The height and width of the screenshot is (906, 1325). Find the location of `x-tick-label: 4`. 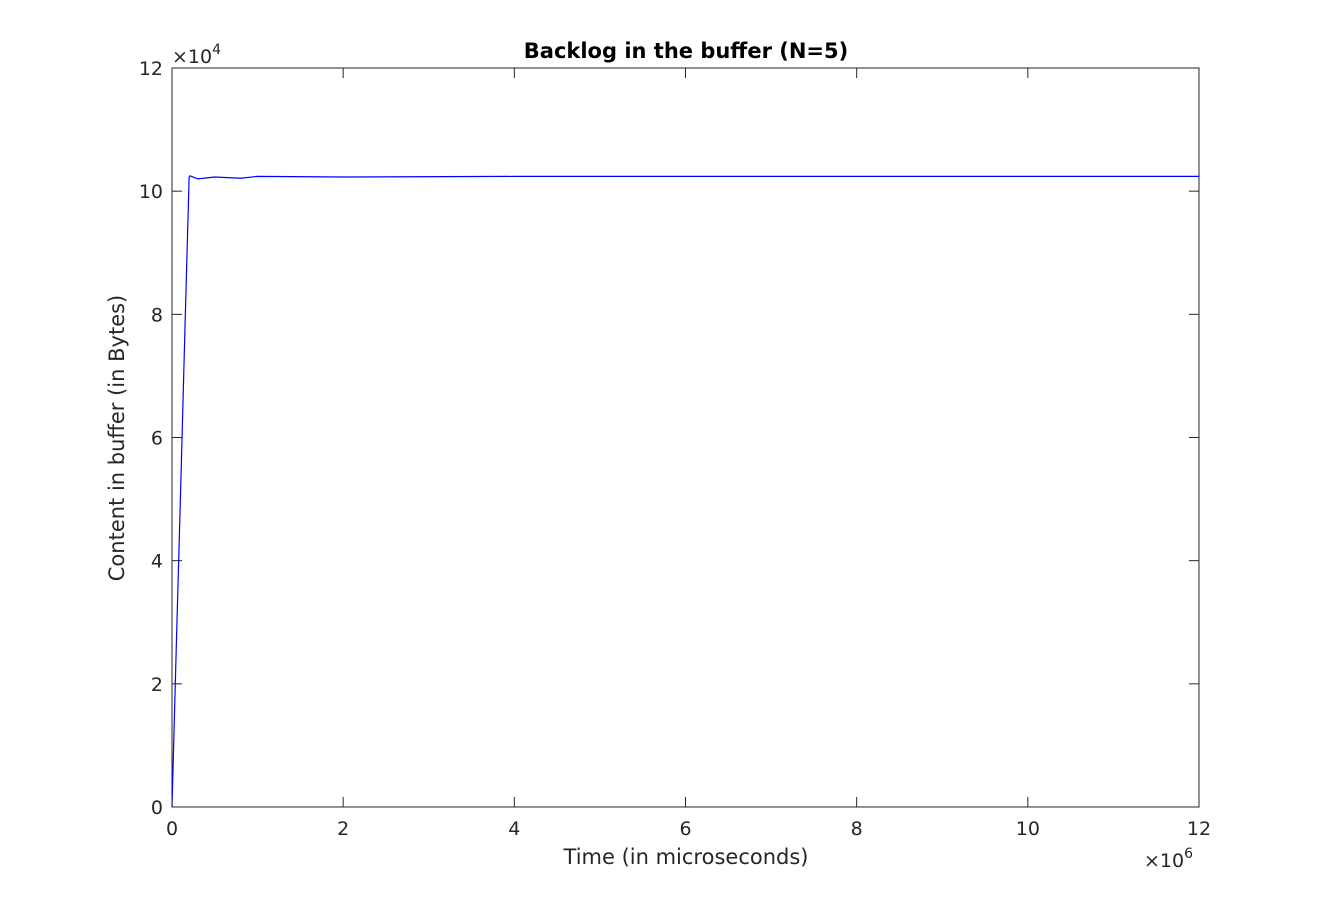

x-tick-label: 4 is located at coordinates (514, 829).